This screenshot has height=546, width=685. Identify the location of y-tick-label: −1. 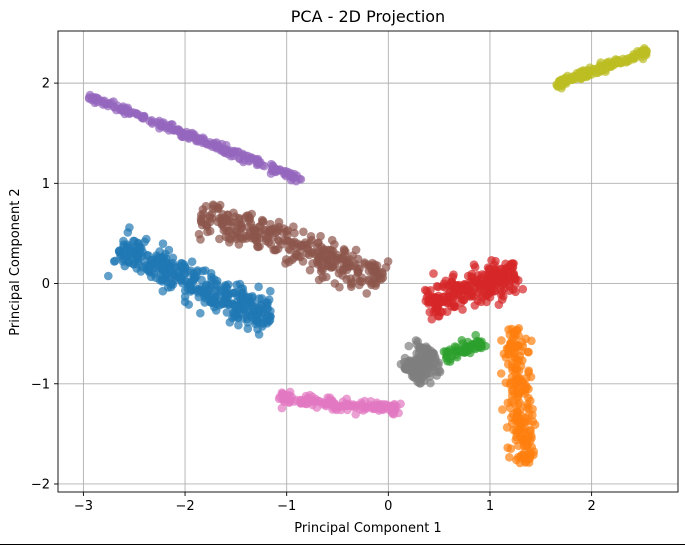
(40, 384).